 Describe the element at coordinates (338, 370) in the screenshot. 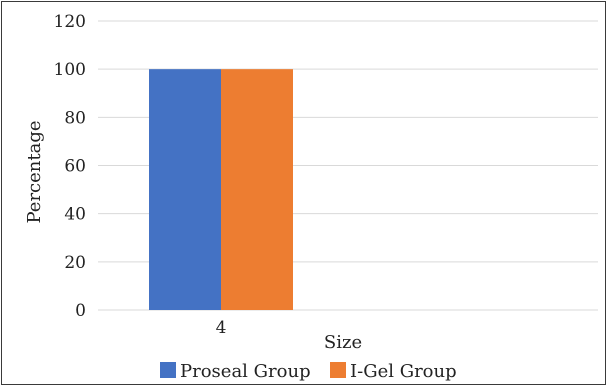

I see `legend-swatch-igel` at that location.